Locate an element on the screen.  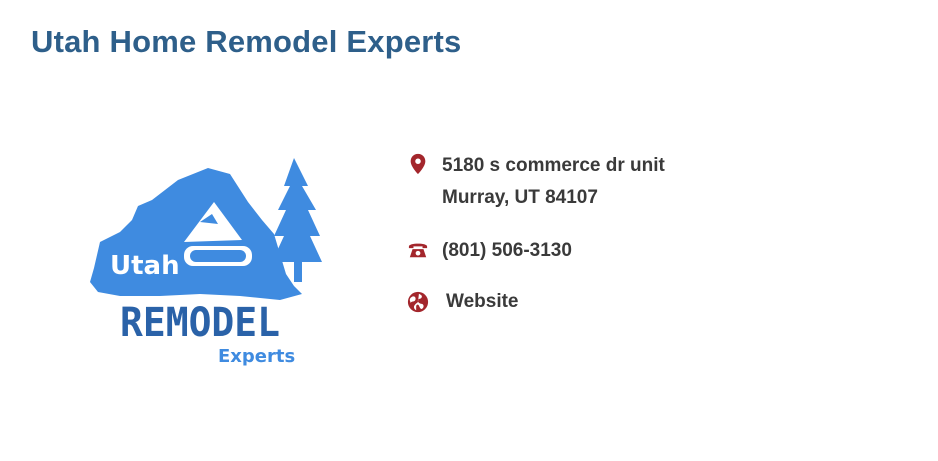
business-name: Utah Home Remodel Experts is located at coordinates (246, 41).